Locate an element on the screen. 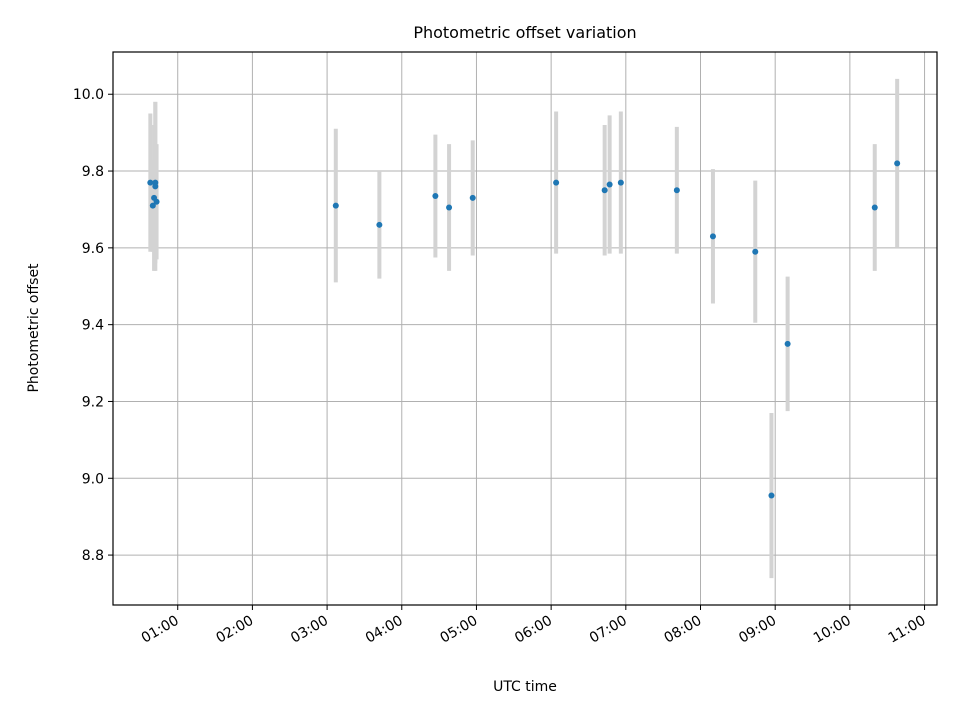 The image size is (960, 720). chart-title: Photometric offset variation is located at coordinates (524, 32).